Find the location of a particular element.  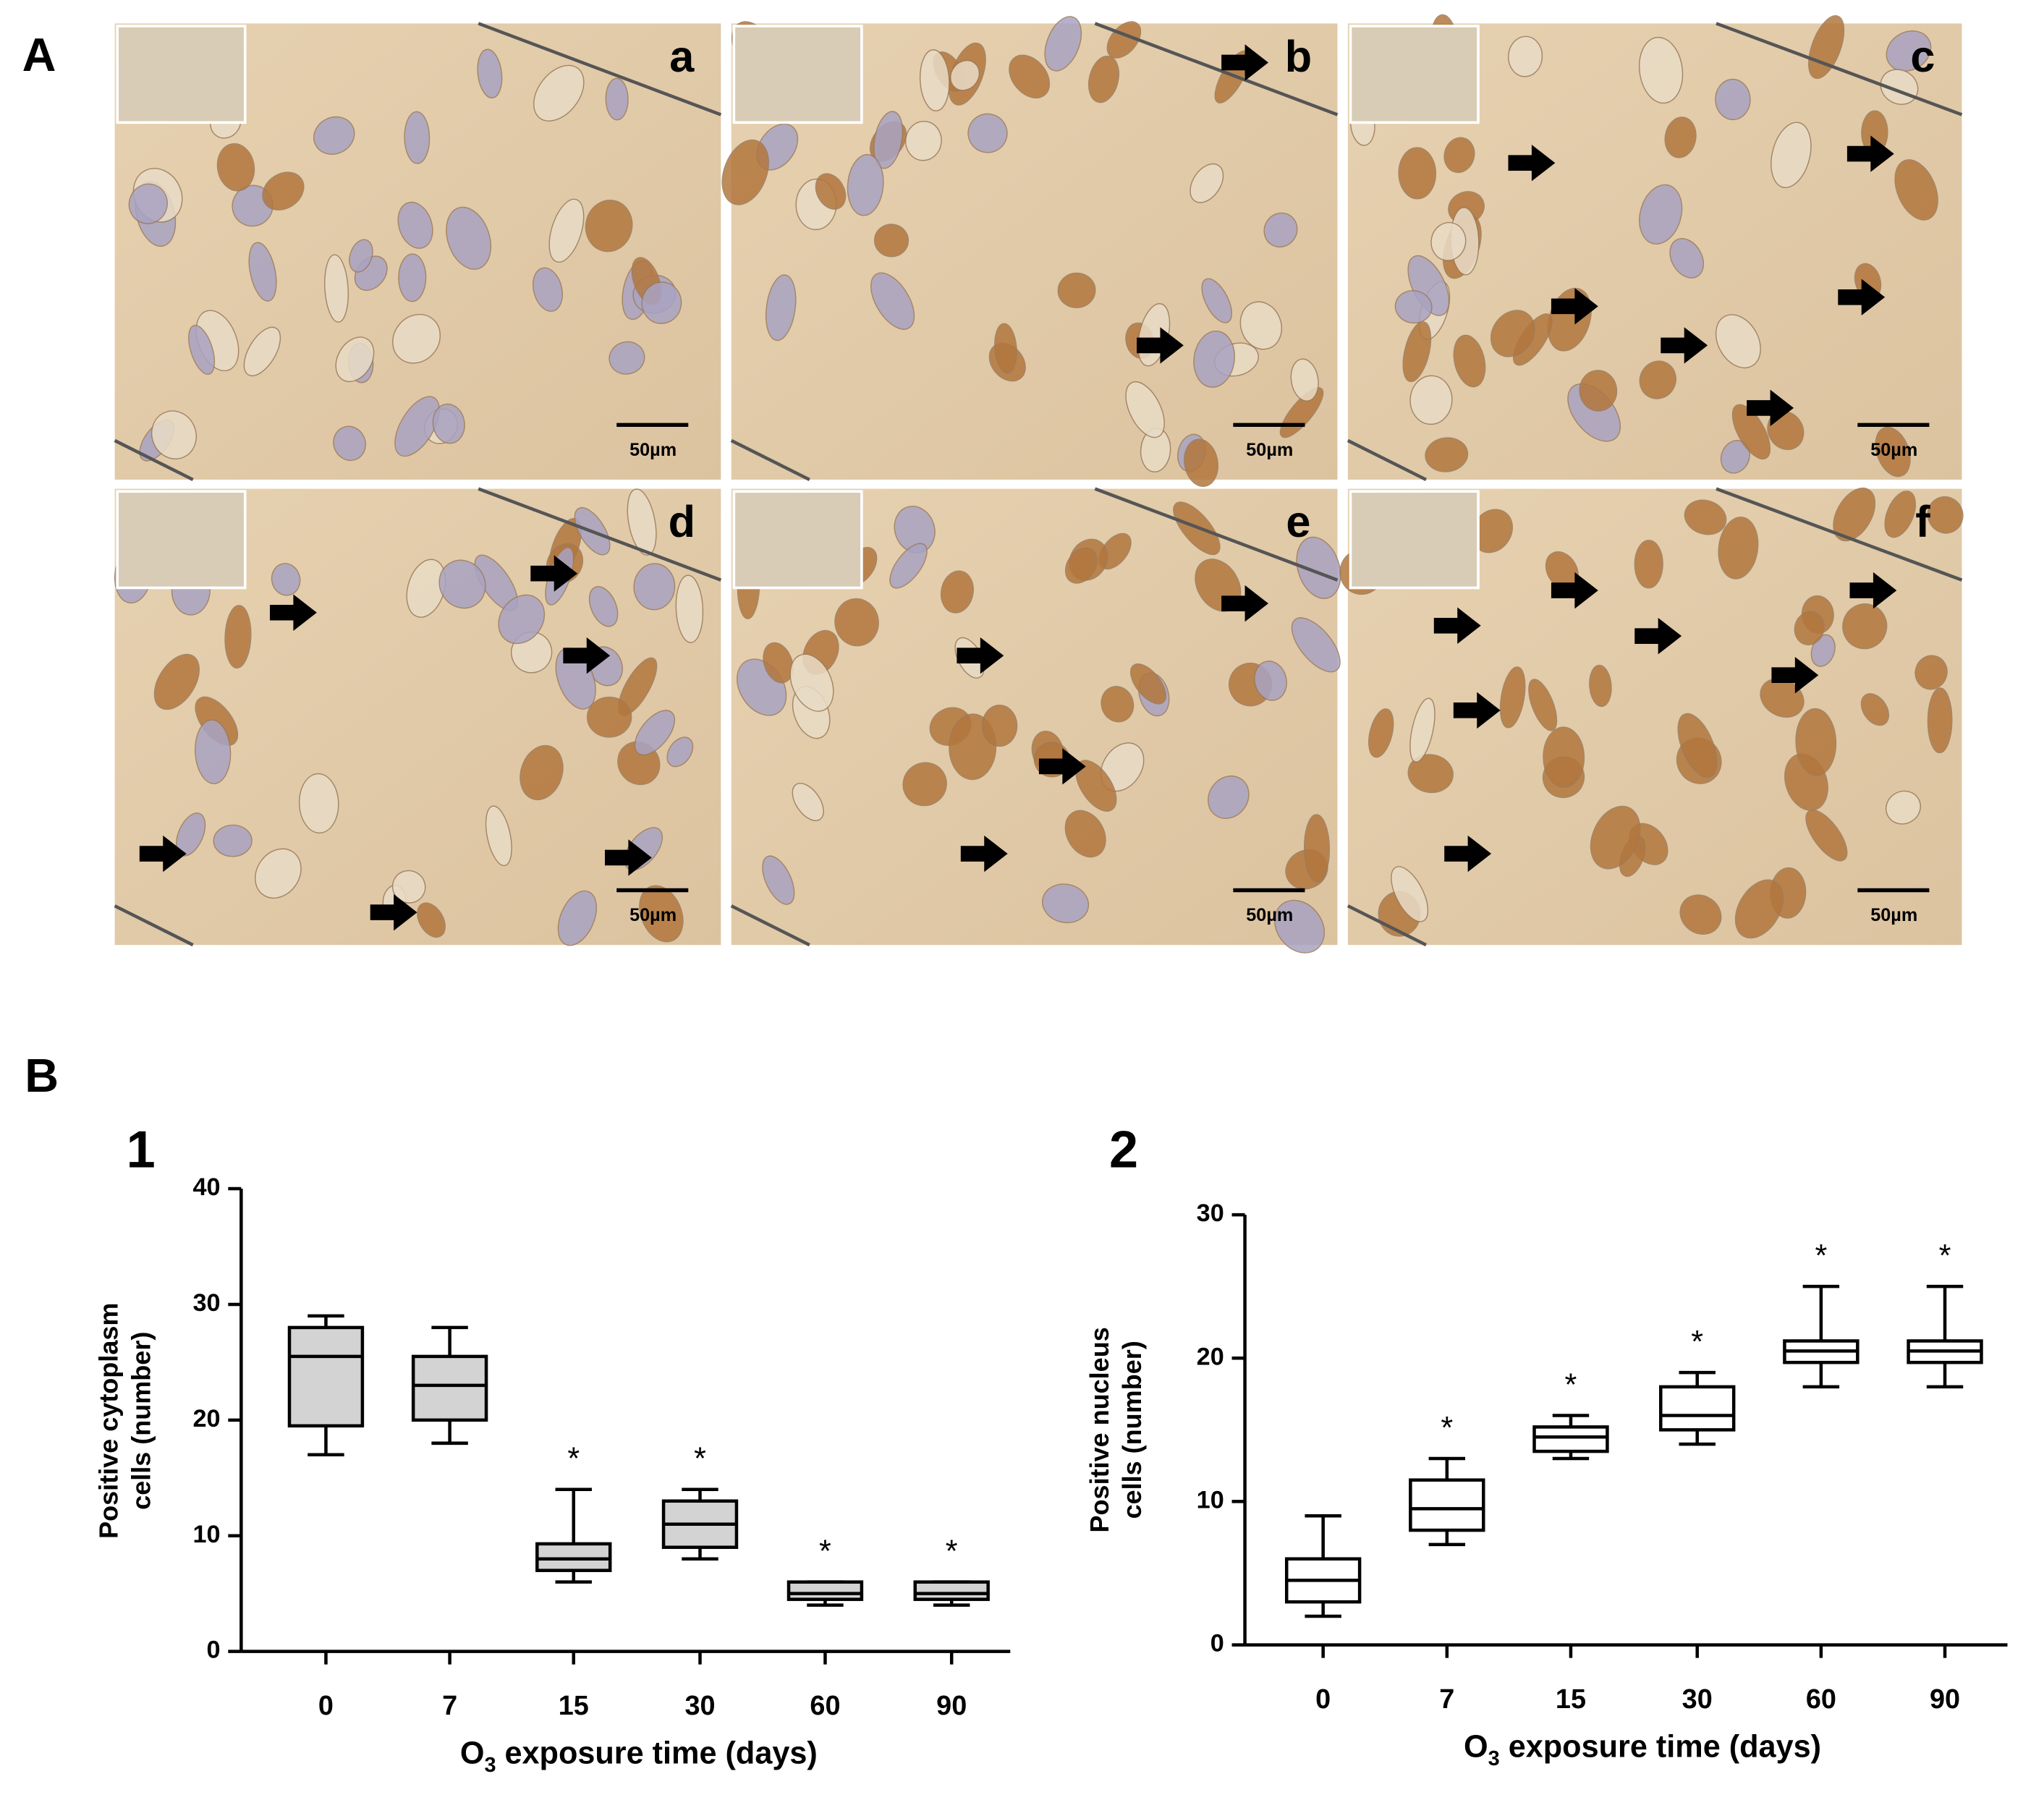

micrograph-label: c is located at coordinates (1923, 57).